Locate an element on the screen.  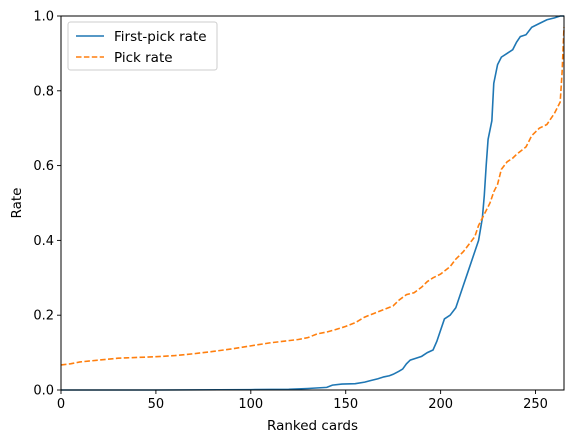
y-tick-label: 0.0 is located at coordinates (43, 391).